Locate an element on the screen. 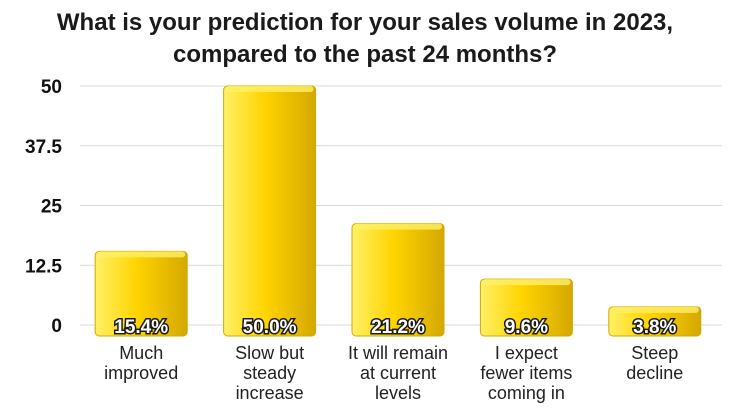 This screenshot has width=730, height=417. x-category-label: Steep is located at coordinates (654, 353).